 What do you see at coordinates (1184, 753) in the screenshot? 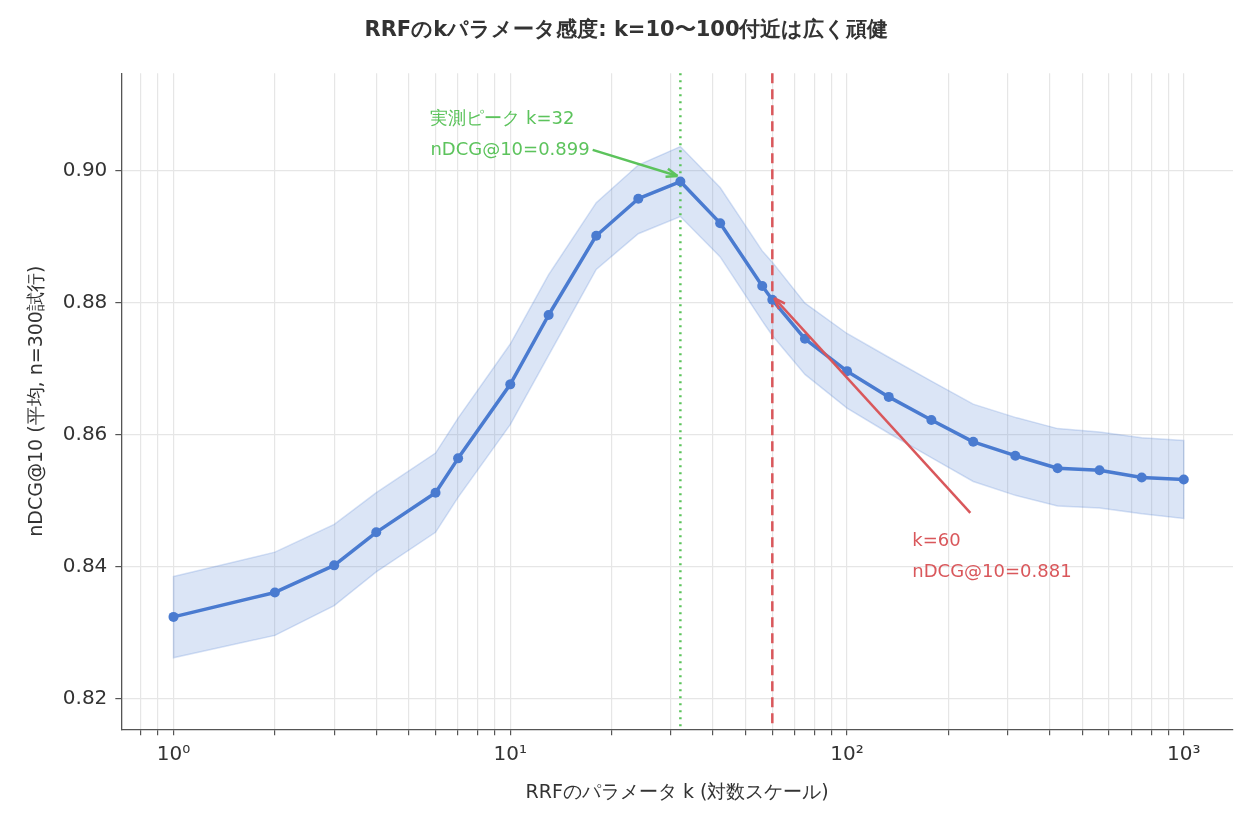
I see `x-tick-label: 10³` at bounding box center [1184, 753].